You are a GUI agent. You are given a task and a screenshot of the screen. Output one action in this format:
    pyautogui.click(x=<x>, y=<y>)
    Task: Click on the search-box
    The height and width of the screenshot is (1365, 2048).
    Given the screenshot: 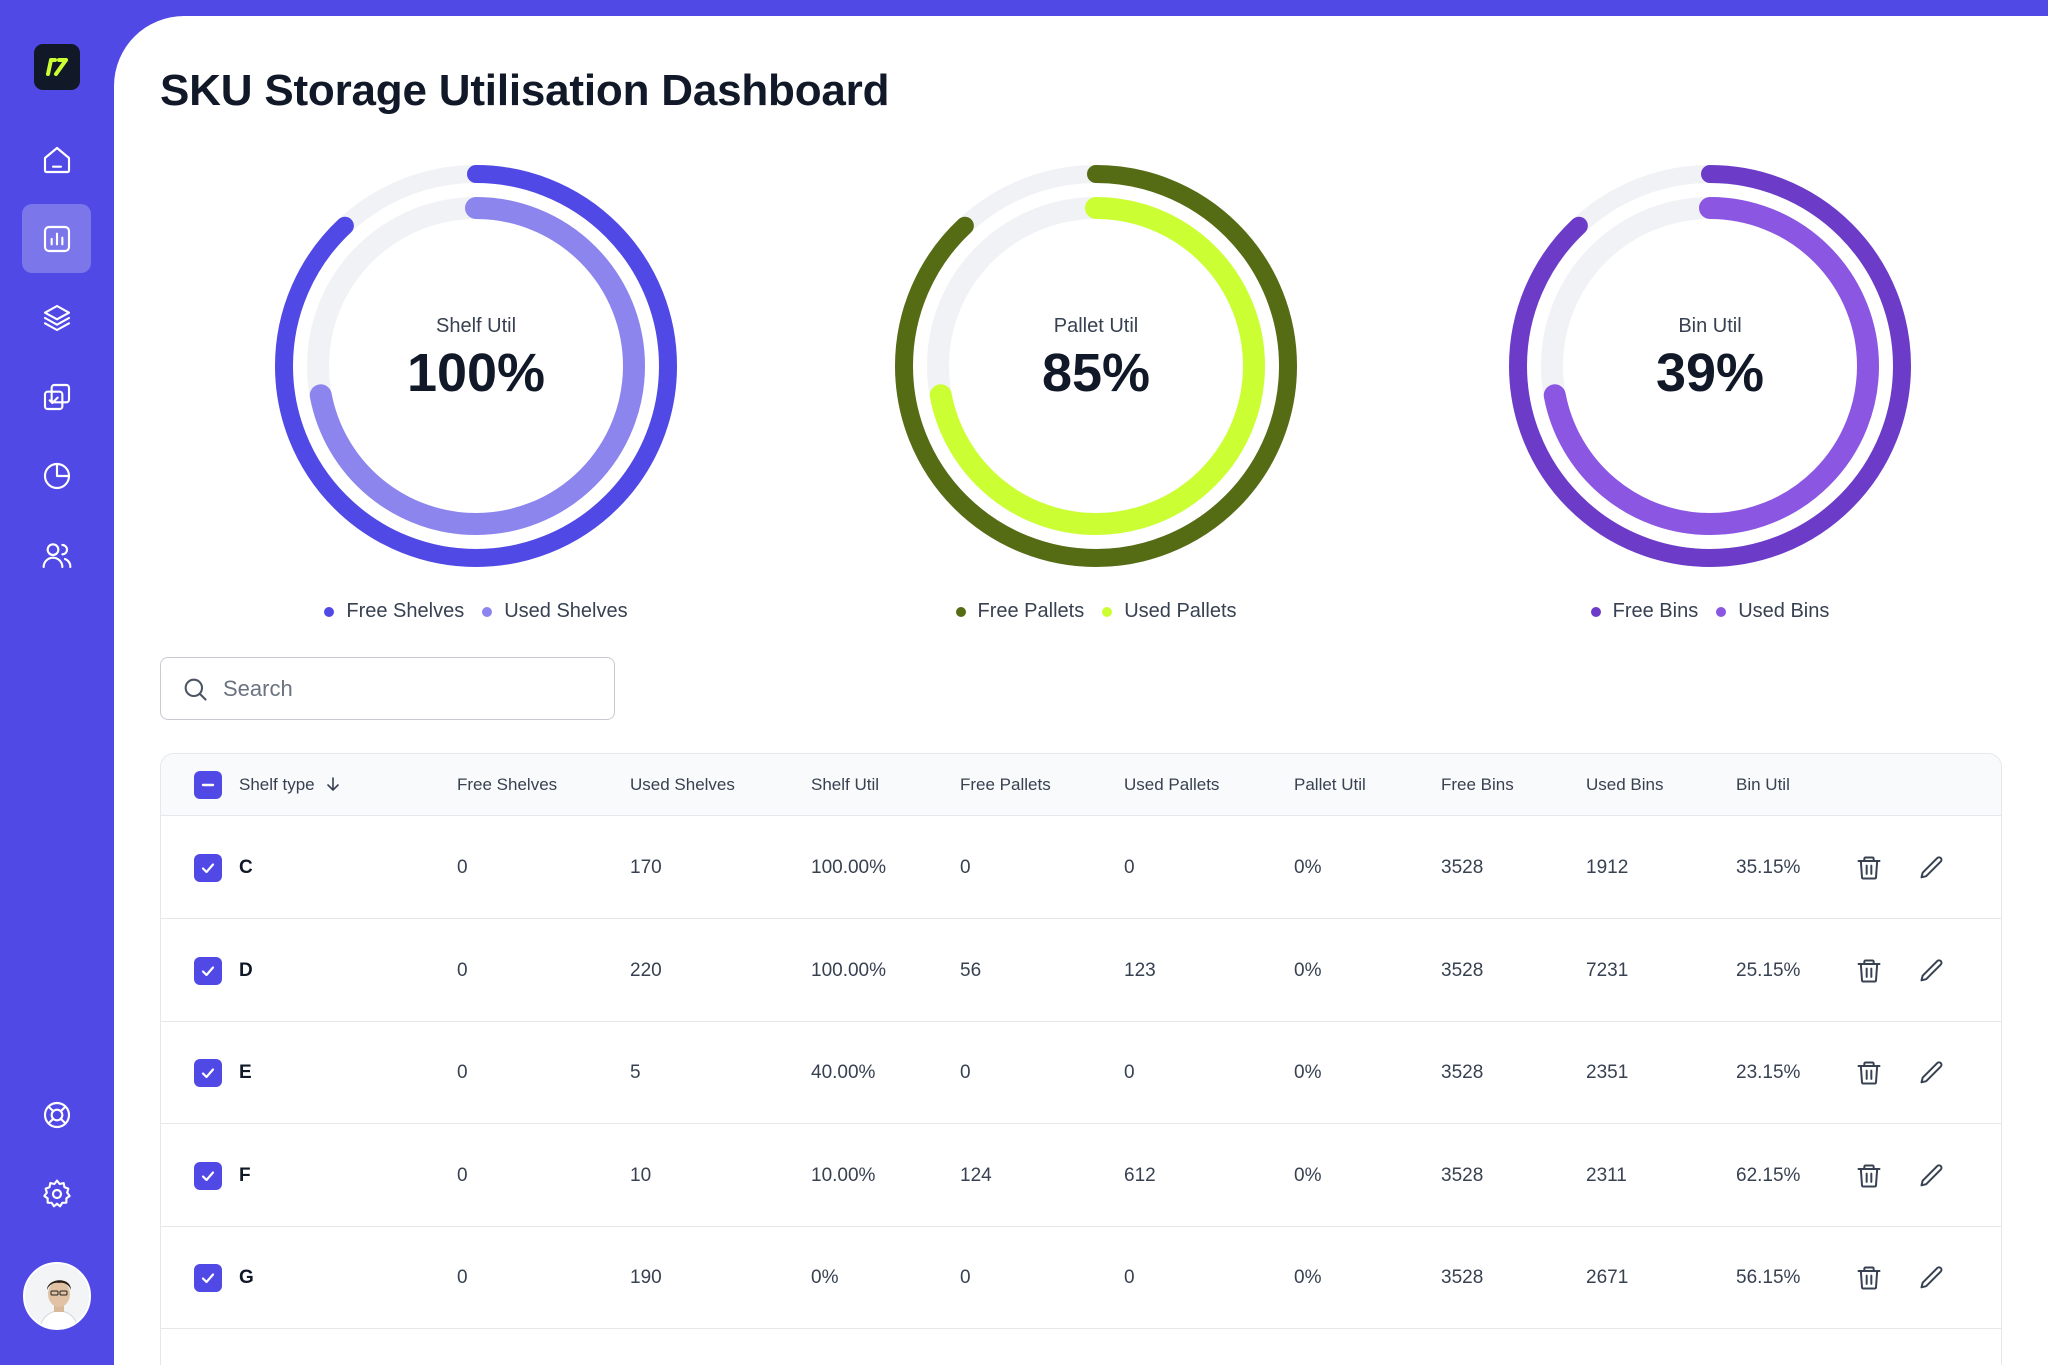 What is the action you would take?
    pyautogui.click(x=387, y=688)
    